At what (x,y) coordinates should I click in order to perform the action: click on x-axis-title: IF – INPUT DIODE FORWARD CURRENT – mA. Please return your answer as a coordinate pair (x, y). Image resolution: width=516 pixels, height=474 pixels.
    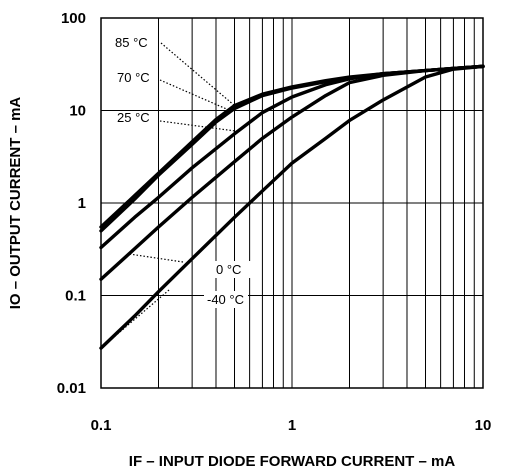
    Looking at the image, I should click on (292, 461).